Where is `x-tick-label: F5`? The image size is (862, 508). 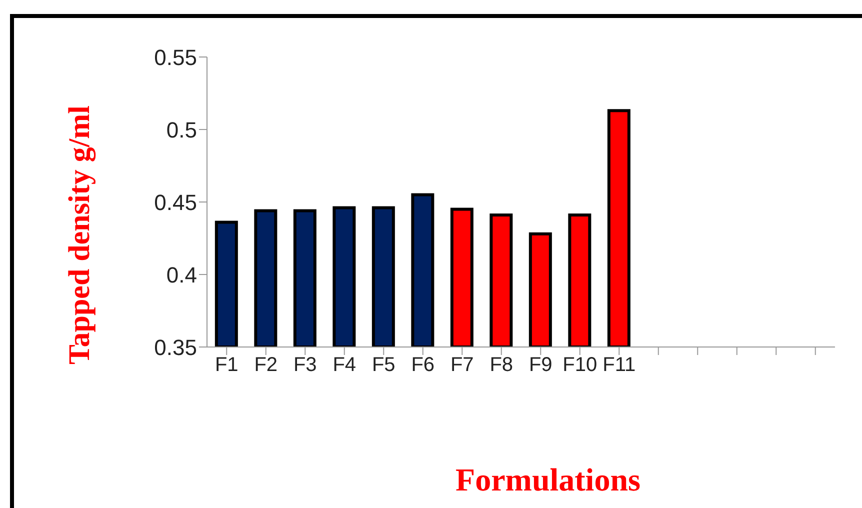 x-tick-label: F5 is located at coordinates (384, 365).